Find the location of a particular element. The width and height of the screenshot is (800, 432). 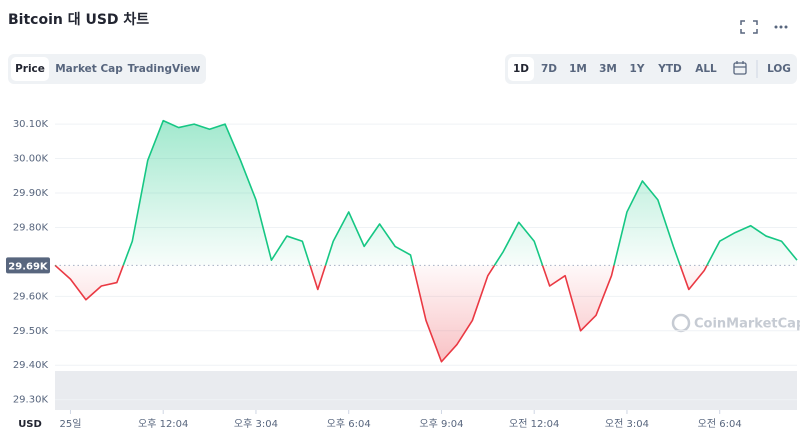

tab: Price is located at coordinates (30, 69).